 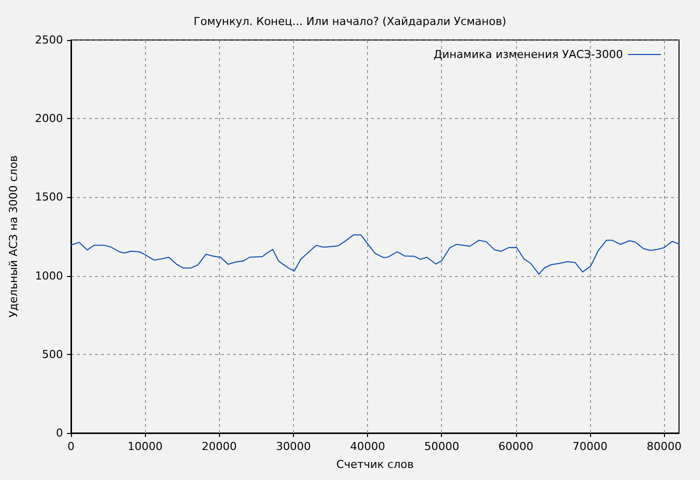 I want to click on x-tick-label: 30000, so click(x=293, y=446).